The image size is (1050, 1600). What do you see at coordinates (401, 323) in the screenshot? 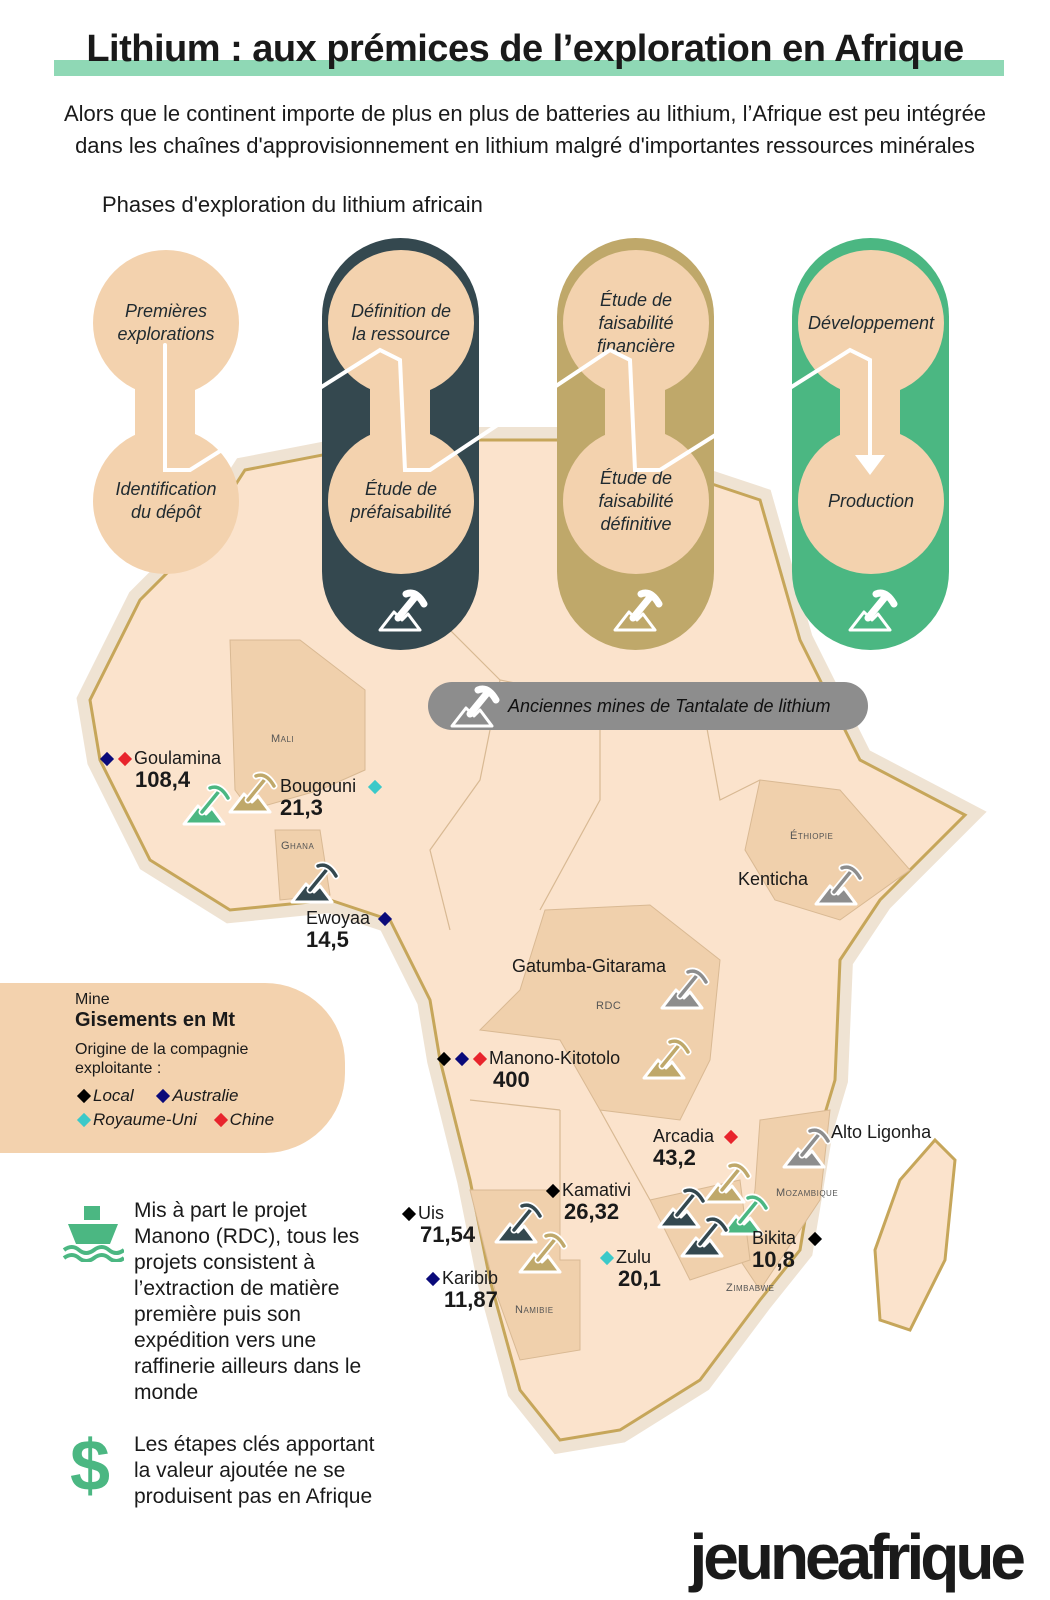
I see `phase-step-definition: Définition de la ressource` at bounding box center [401, 323].